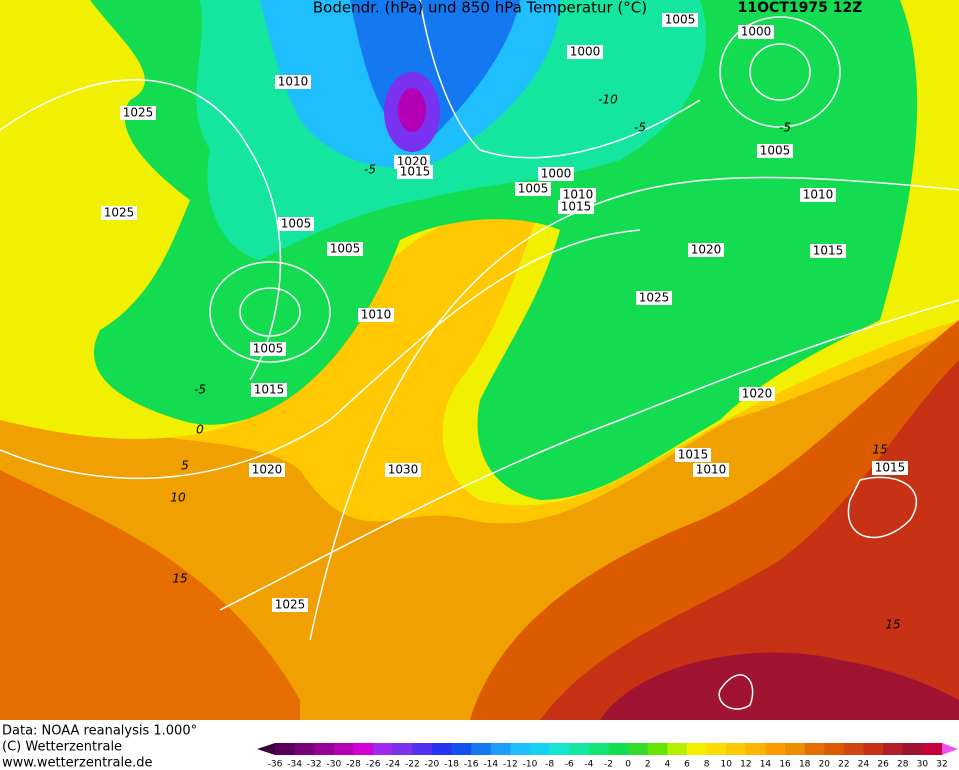  What do you see at coordinates (805, 765) in the screenshot?
I see `colorbar-tick-label: 18` at bounding box center [805, 765].